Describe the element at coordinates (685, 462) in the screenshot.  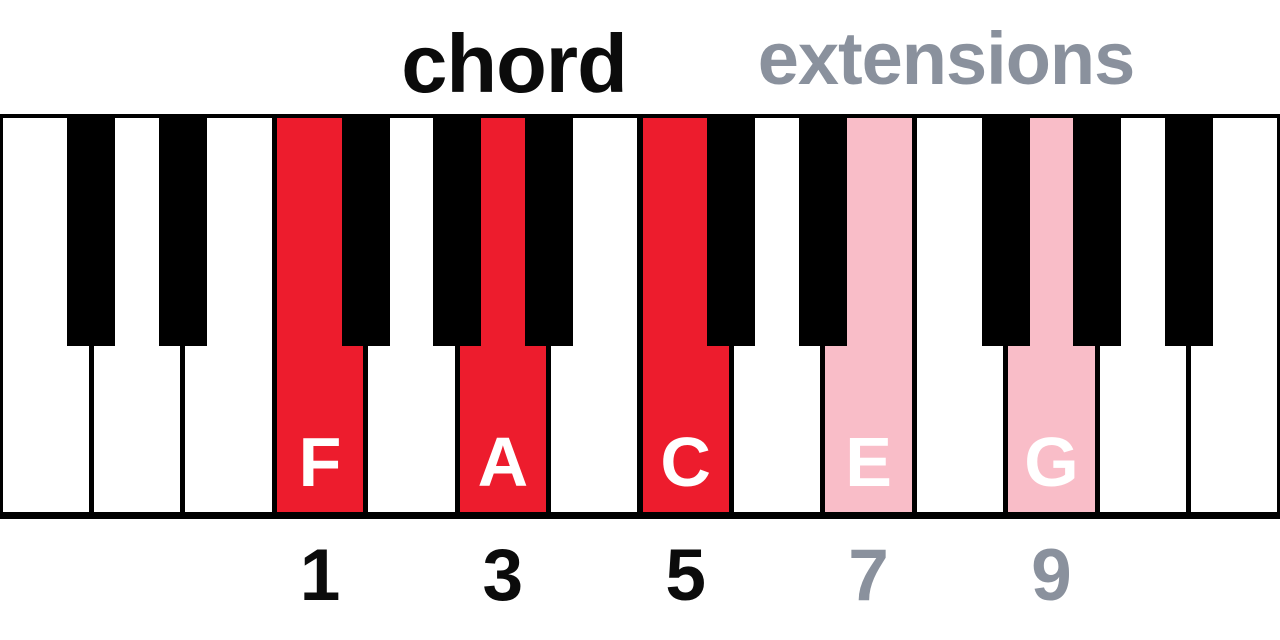
I see `key-note-label-C: C` at that location.